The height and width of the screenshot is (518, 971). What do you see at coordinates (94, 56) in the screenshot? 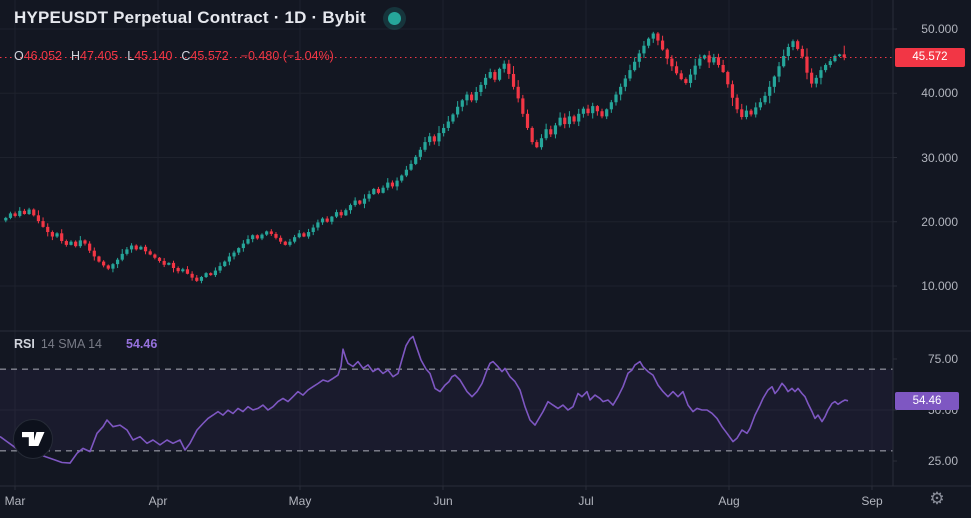
I see `ohlc-high: H47.405` at bounding box center [94, 56].